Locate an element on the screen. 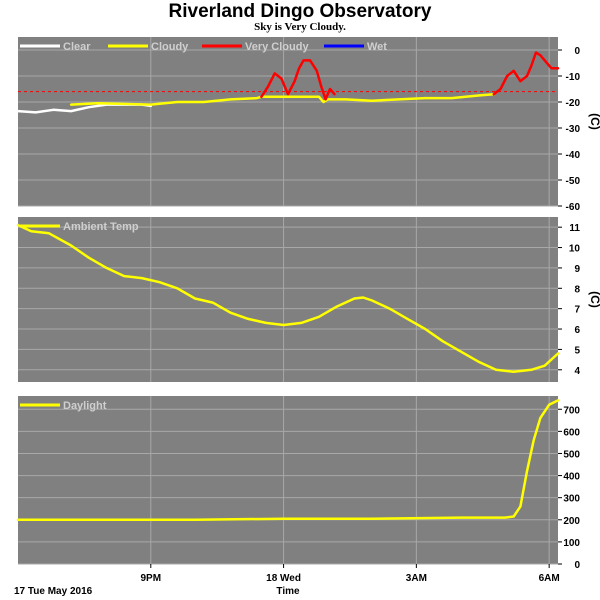  x-axis-label: Time is located at coordinates (288, 591).